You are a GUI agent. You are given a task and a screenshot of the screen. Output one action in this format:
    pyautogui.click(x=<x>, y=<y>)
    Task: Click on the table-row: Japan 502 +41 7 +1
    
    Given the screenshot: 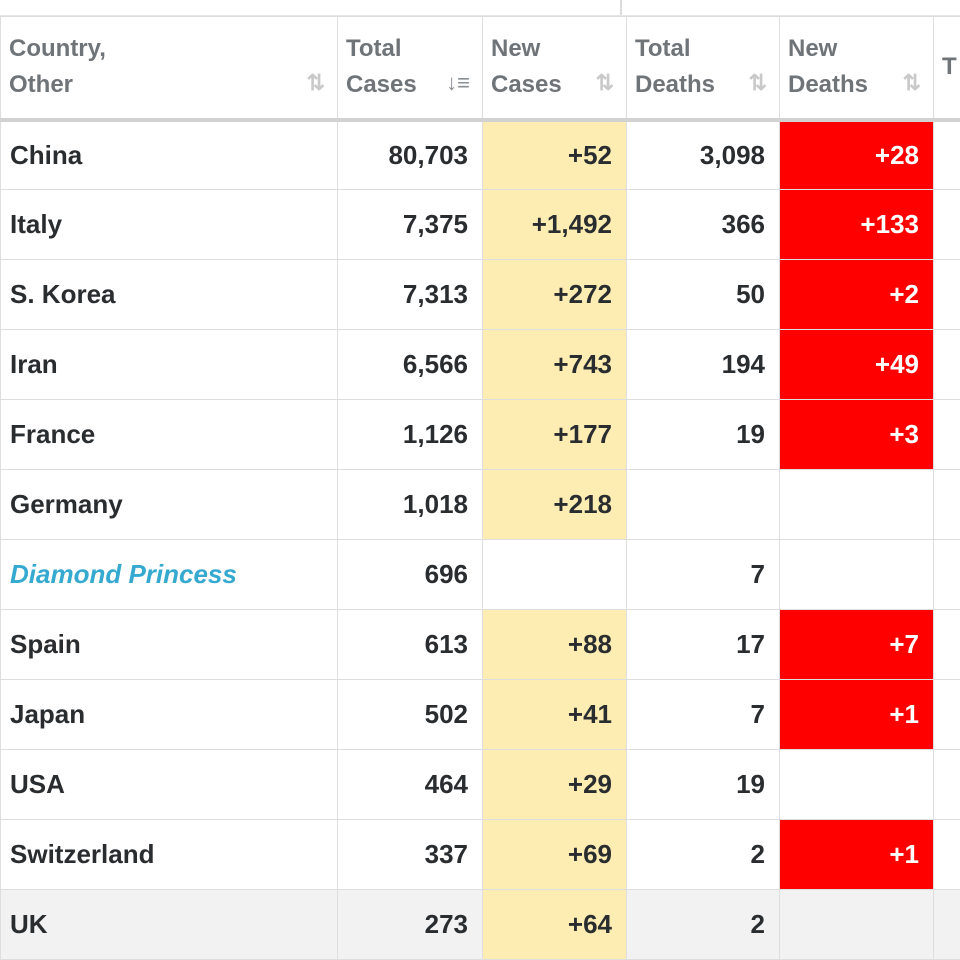 What is the action you would take?
    pyautogui.click(x=480, y=714)
    